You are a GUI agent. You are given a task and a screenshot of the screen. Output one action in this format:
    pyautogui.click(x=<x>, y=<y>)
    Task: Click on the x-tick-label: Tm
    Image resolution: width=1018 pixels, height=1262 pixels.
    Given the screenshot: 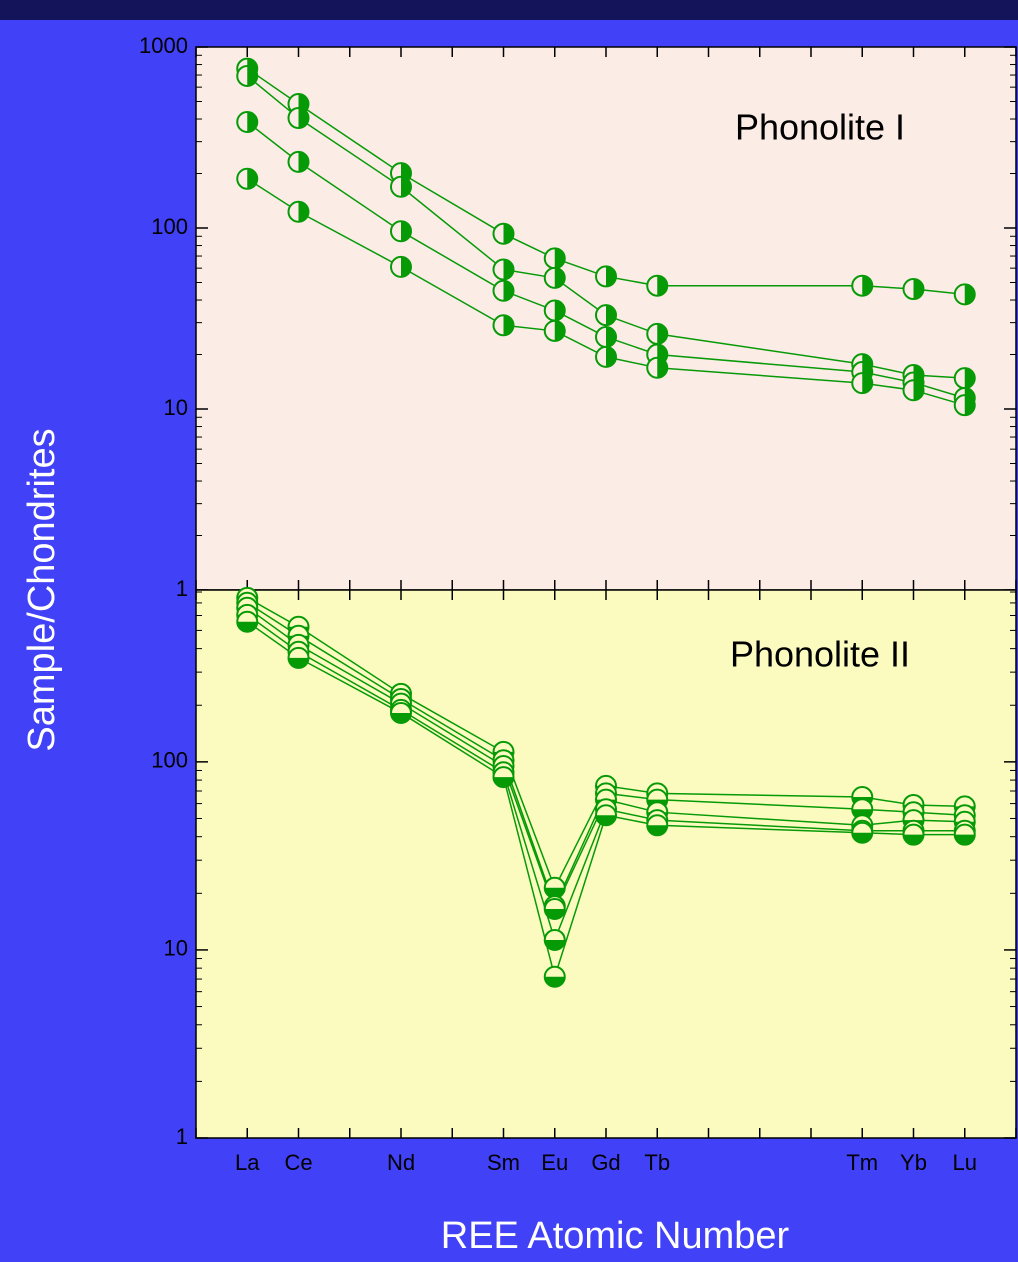 What is the action you would take?
    pyautogui.click(x=862, y=1162)
    